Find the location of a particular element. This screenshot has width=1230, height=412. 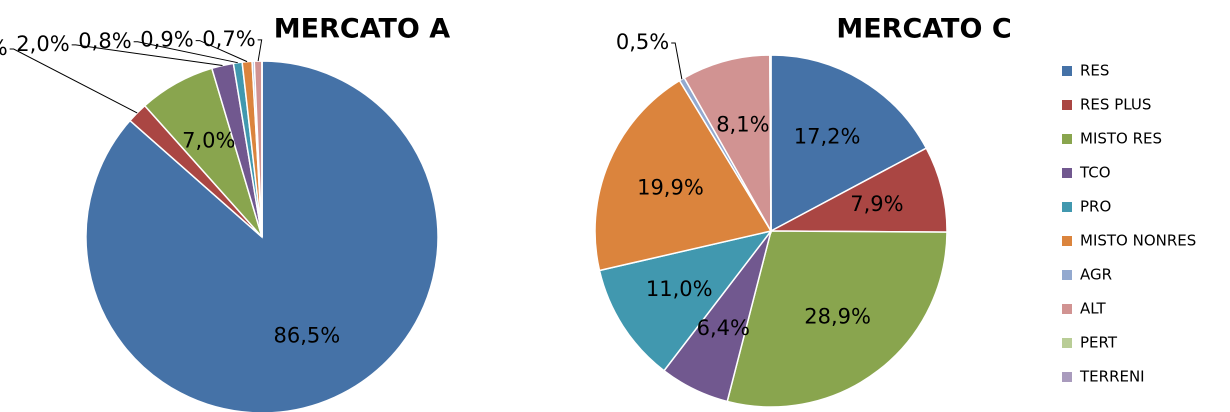

data-label: 0,5% is located at coordinates (642, 42).